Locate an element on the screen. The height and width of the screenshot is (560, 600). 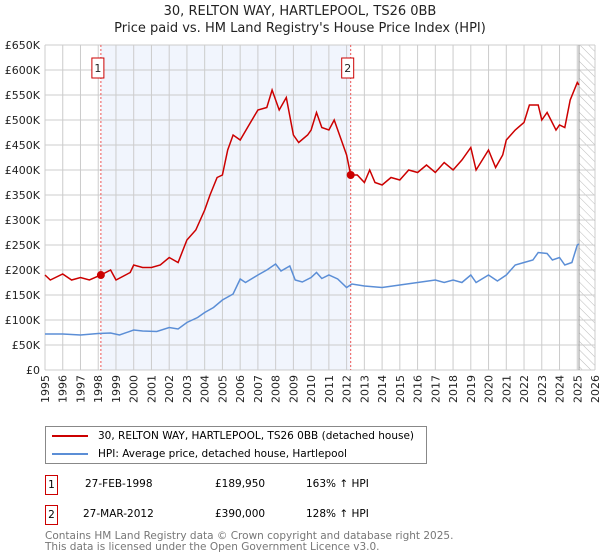
x-tick-label: 2019 is located at coordinates (471, 389).